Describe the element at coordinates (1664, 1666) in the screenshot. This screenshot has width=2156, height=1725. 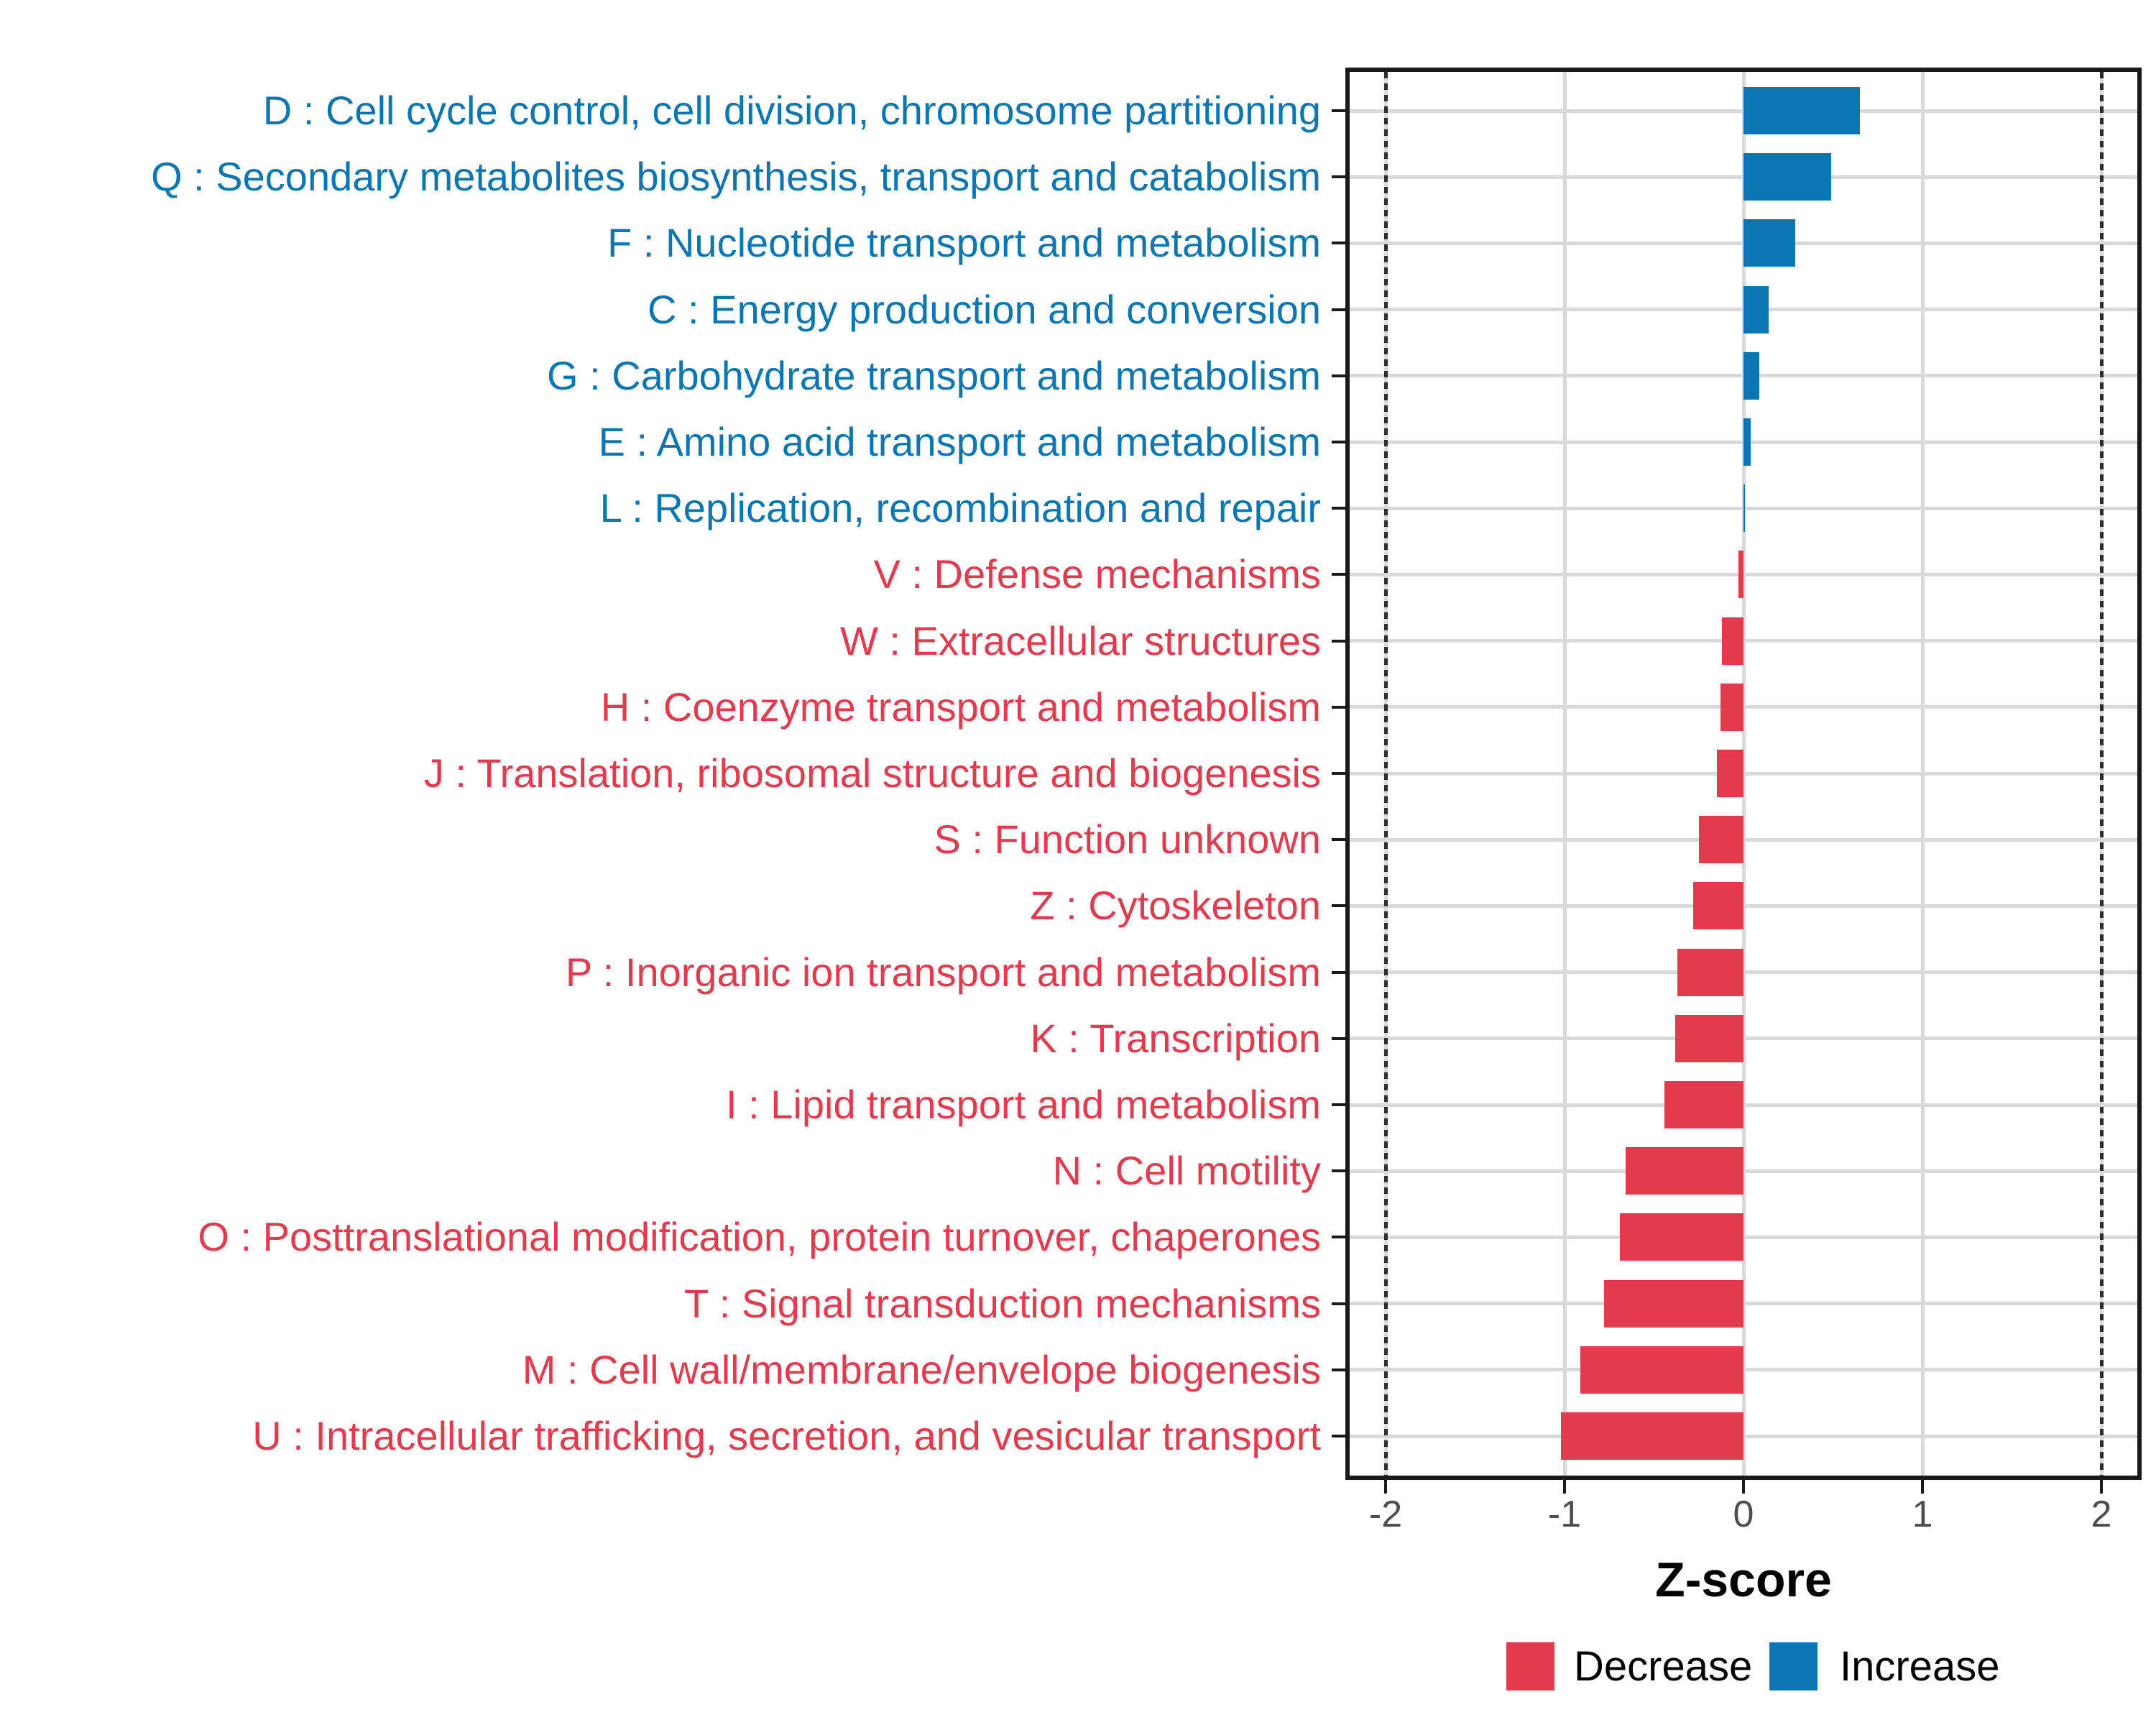
I see `legend-label-decrease: Decrease` at that location.